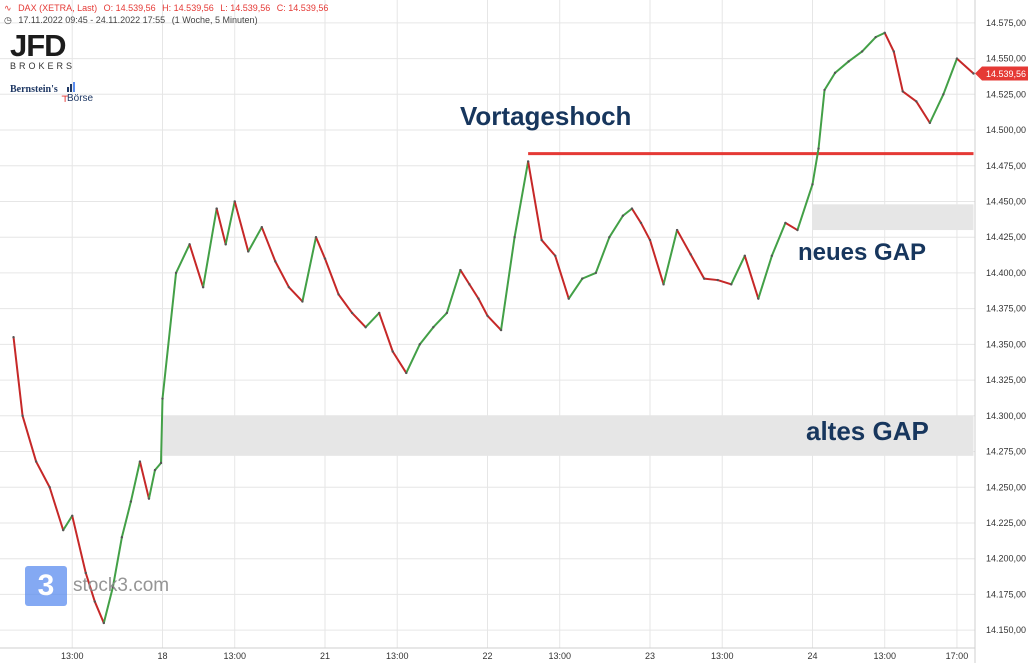  What do you see at coordinates (1006, 23) in the screenshot?
I see `y-tick-label: 14.575,00` at bounding box center [1006, 23].